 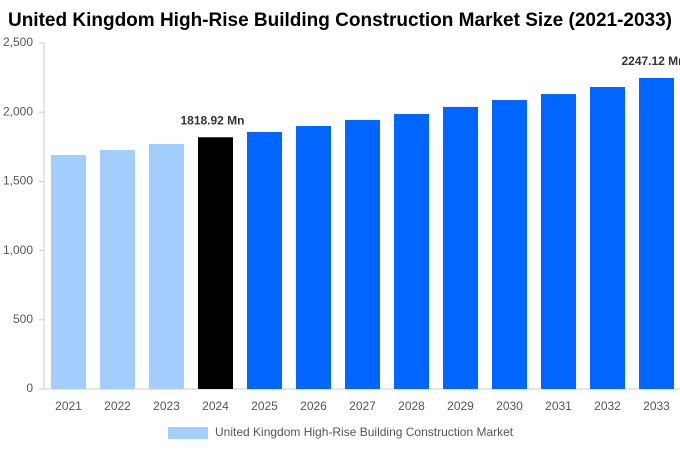 I want to click on data-label: 1818.92 Mn, so click(x=212, y=120).